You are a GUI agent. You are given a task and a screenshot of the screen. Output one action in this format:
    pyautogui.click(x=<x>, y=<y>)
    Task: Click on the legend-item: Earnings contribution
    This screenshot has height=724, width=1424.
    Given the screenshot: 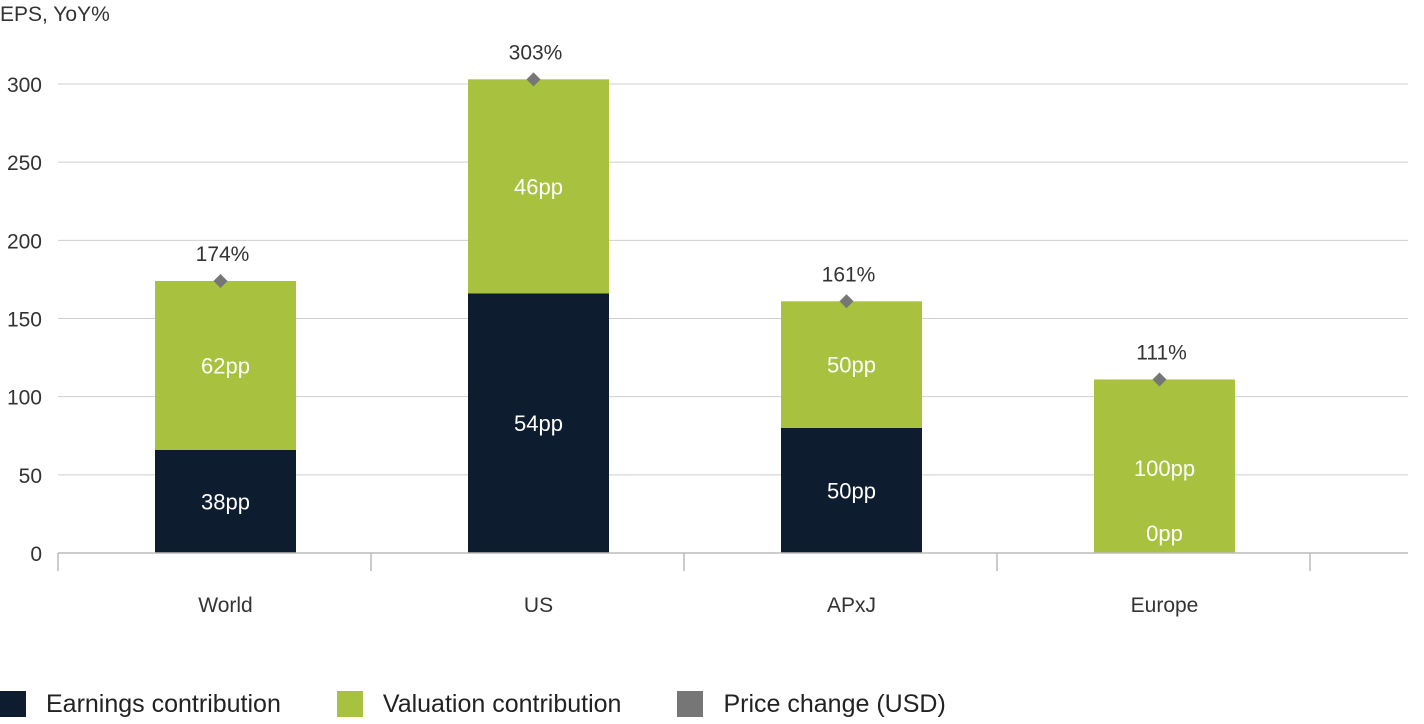 What is the action you would take?
    pyautogui.click(x=140, y=704)
    